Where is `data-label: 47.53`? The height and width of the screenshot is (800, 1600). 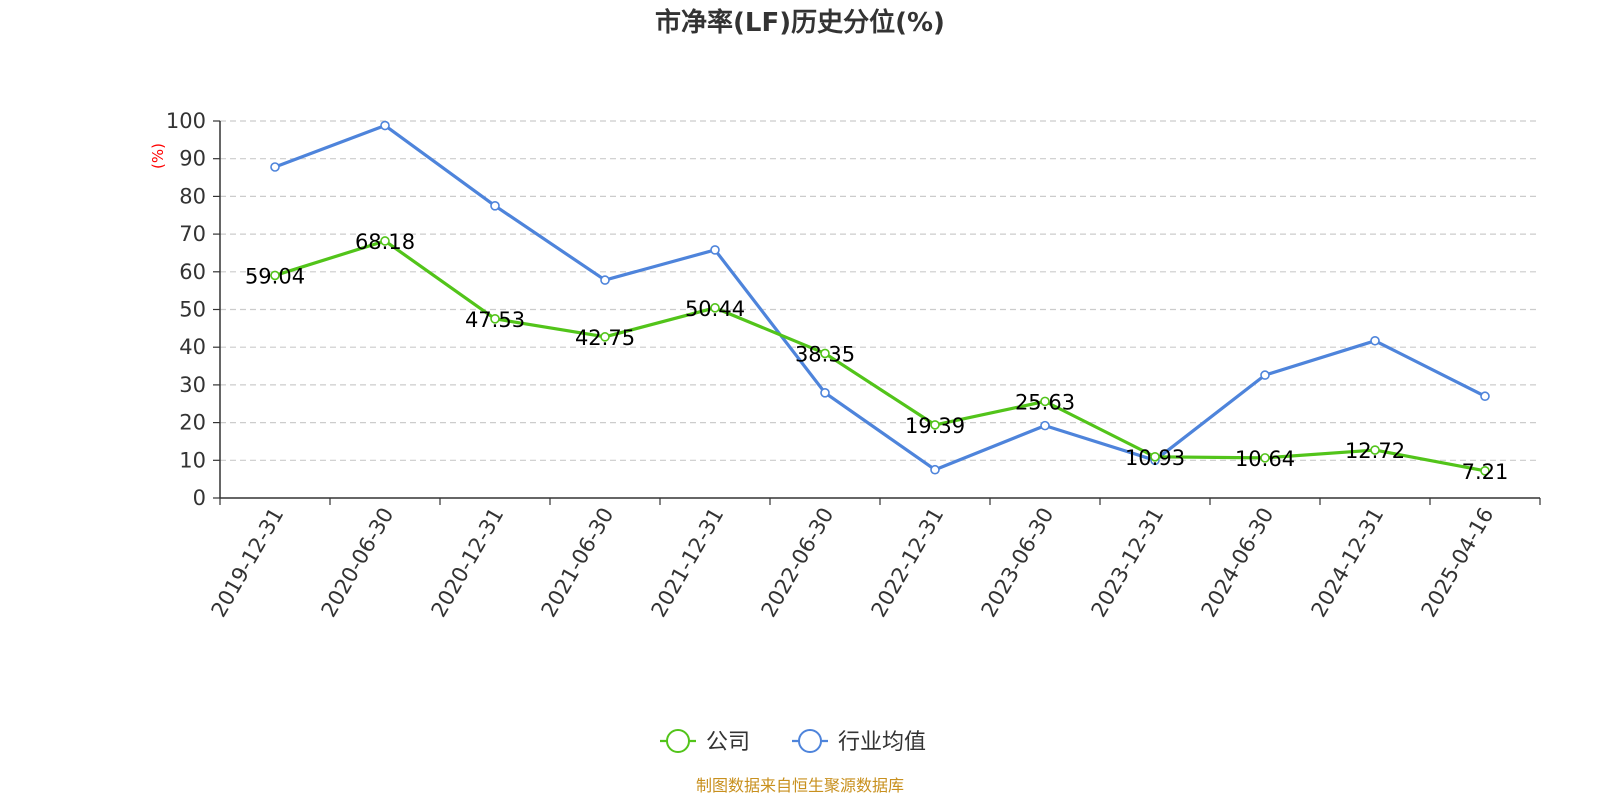 data-label: 47.53 is located at coordinates (495, 320).